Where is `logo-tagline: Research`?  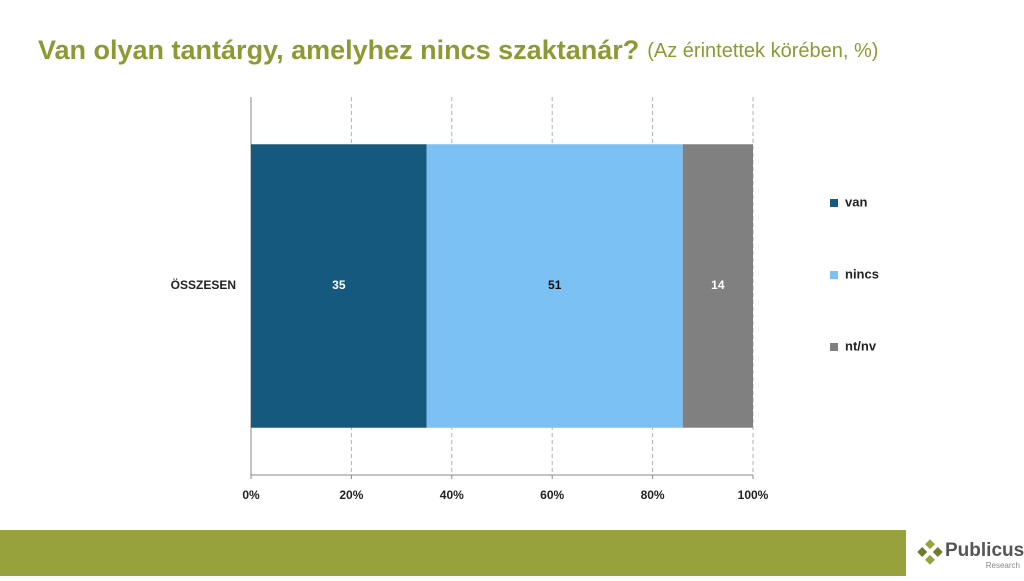
logo-tagline: Research is located at coordinates (1003, 565).